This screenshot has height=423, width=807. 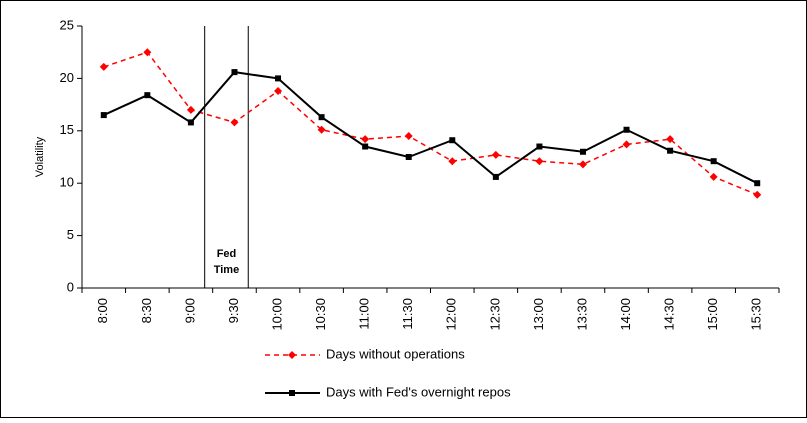 What do you see at coordinates (538, 314) in the screenshot?
I see `x-tick-label: 13:00` at bounding box center [538, 314].